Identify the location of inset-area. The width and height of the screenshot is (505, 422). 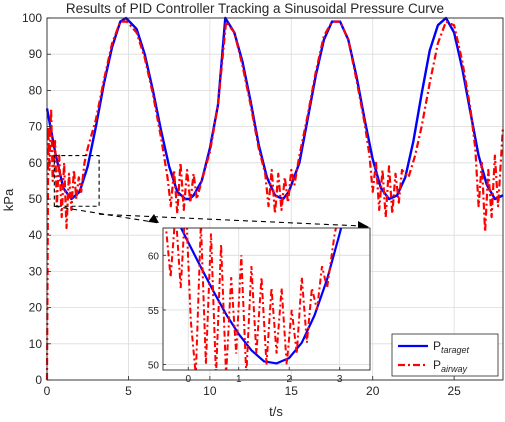
(266, 299).